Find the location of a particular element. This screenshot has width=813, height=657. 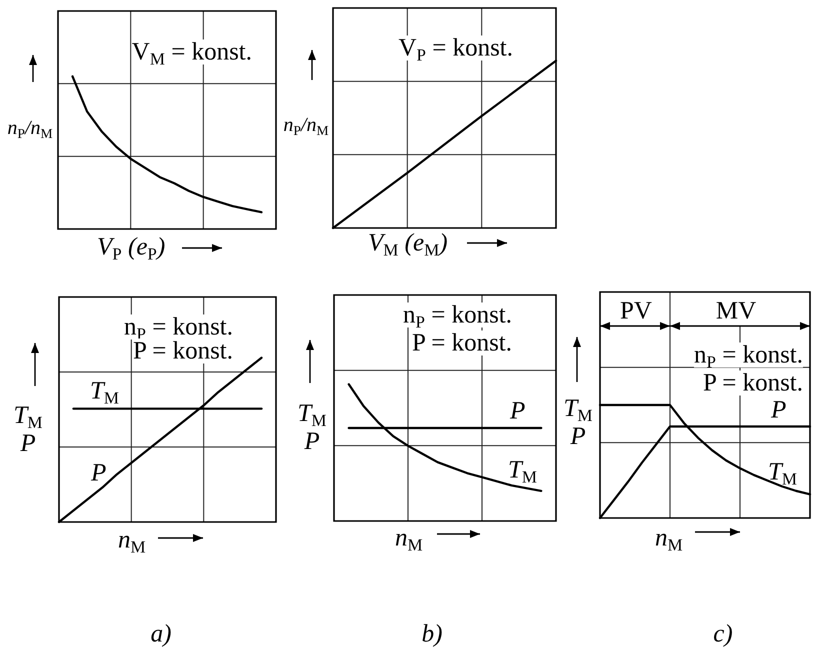

x-axis-title: V$_{M}$ (e$_{M}$) is located at coordinates (408, 245).